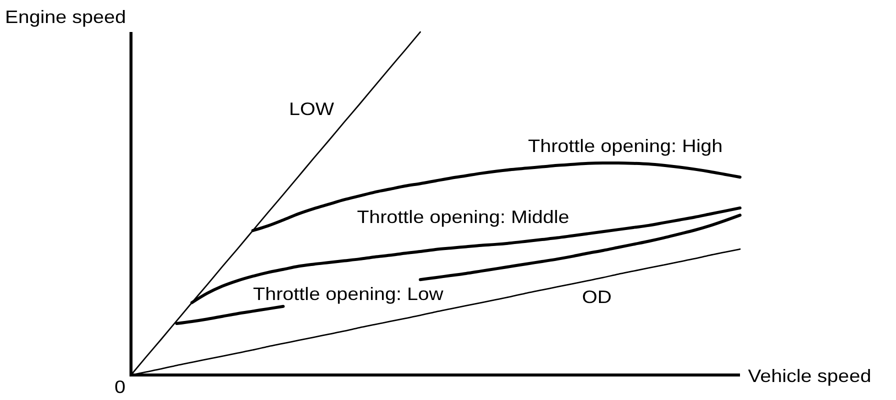  I want to click on series-label: Throttle opening: Middle, so click(463, 218).